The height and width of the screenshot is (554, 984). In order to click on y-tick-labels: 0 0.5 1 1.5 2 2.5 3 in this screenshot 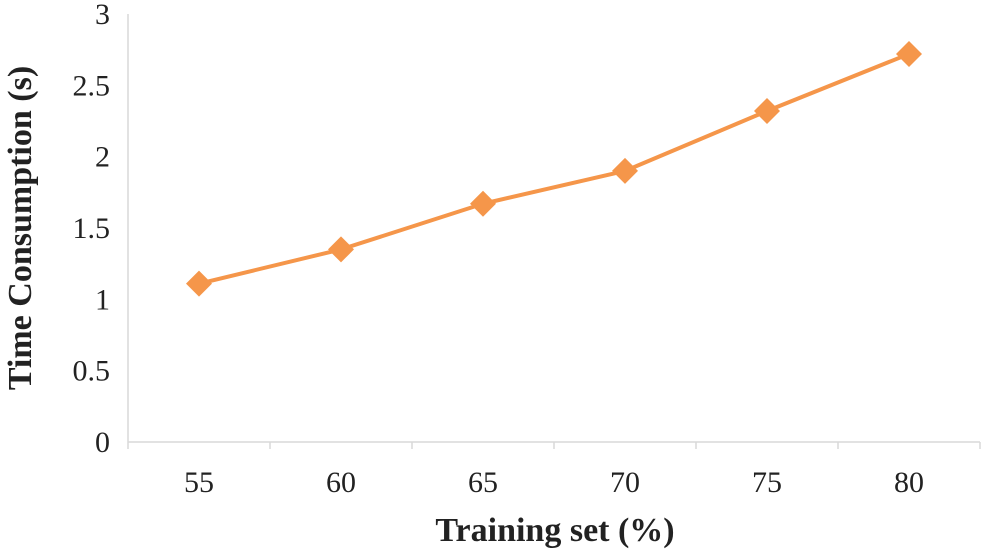, I will do `click(92, 229)`.